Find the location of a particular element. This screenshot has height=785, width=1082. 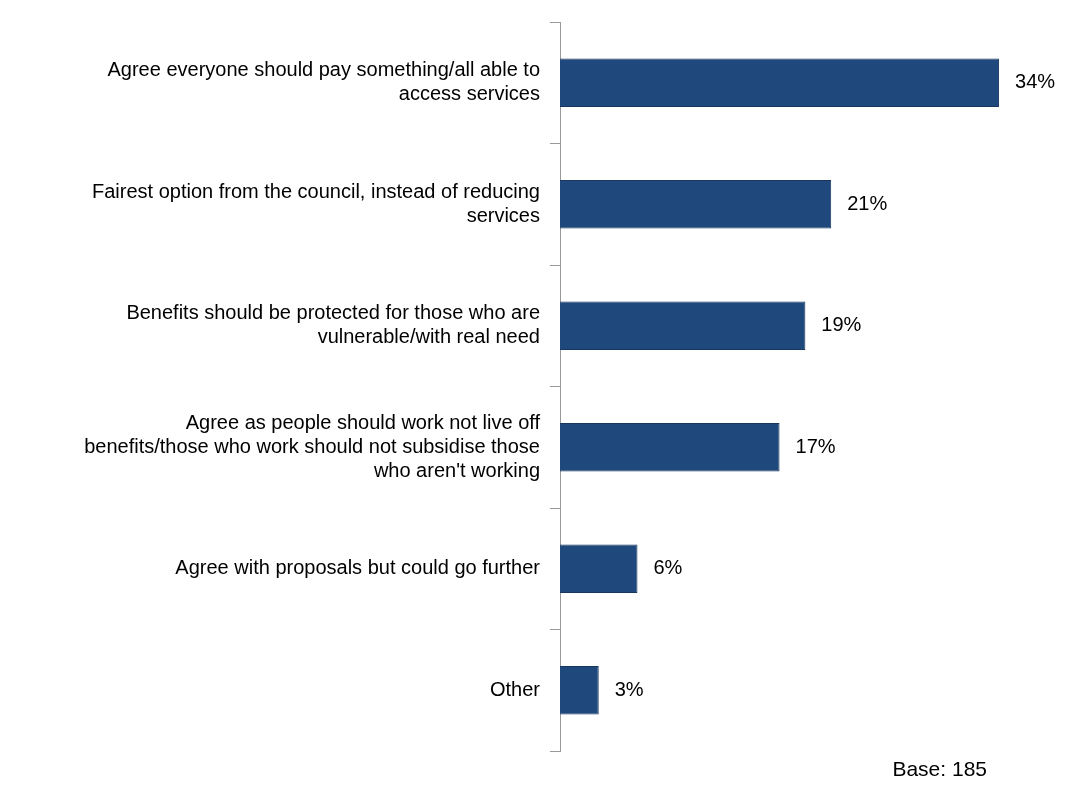

y-tick-label: Other is located at coordinates (515, 688).